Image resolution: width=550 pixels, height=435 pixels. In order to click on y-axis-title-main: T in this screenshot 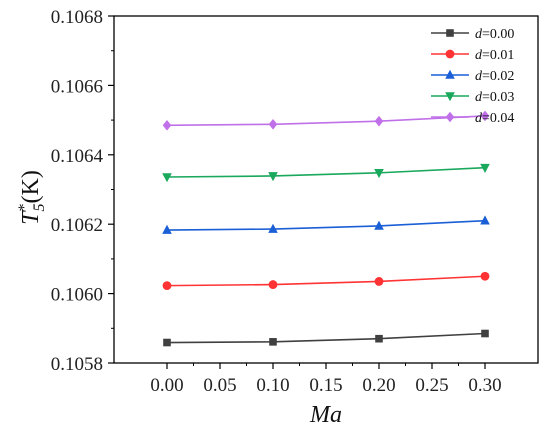, I will do `click(31, 217)`.